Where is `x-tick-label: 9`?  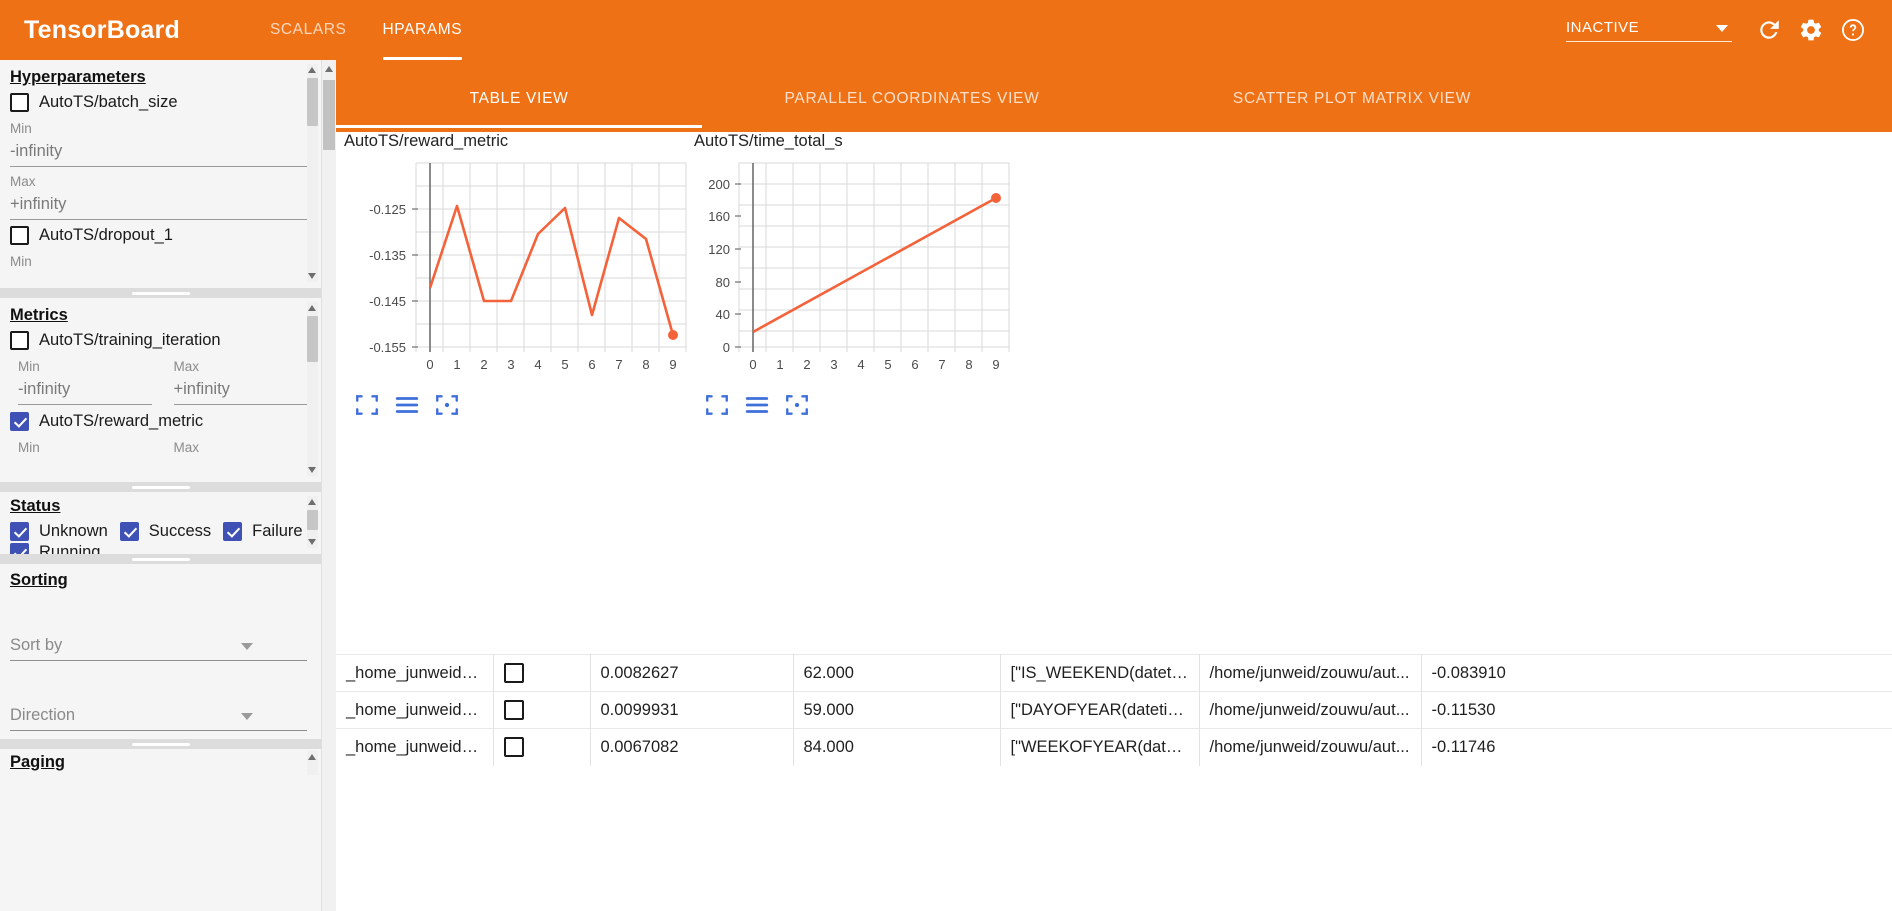 x-tick-label: 9 is located at coordinates (995, 364).